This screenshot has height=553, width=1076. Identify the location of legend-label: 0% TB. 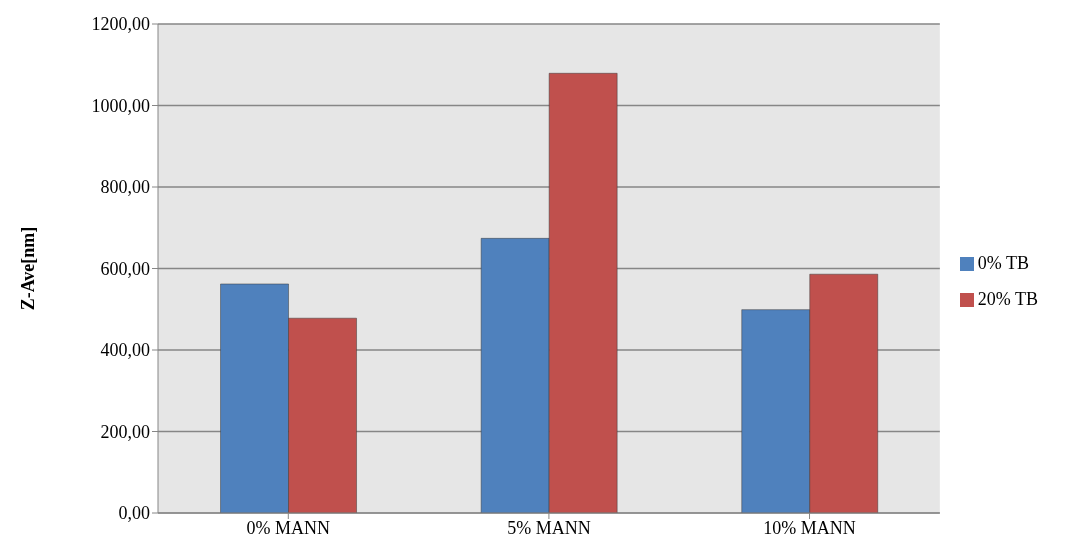
(1003, 262).